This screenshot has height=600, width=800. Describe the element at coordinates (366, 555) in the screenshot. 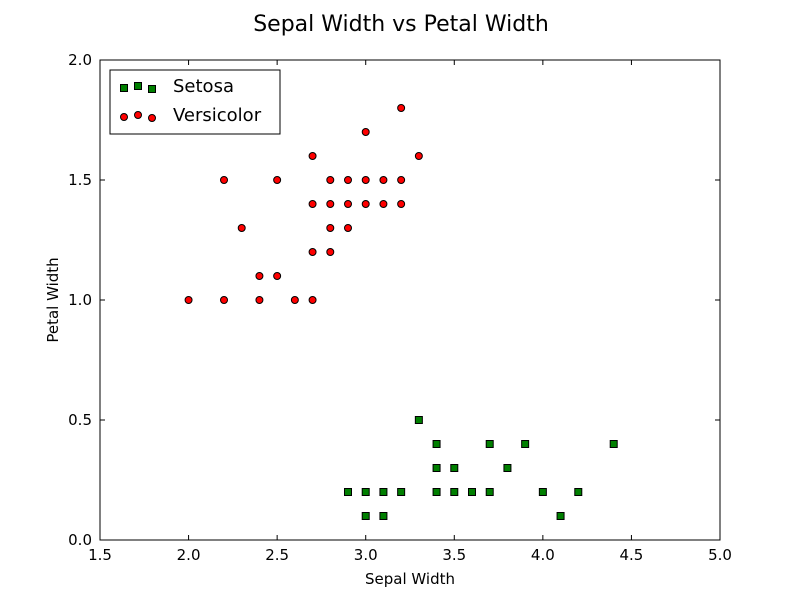

I see `x-tick-label: 3.0` at that location.